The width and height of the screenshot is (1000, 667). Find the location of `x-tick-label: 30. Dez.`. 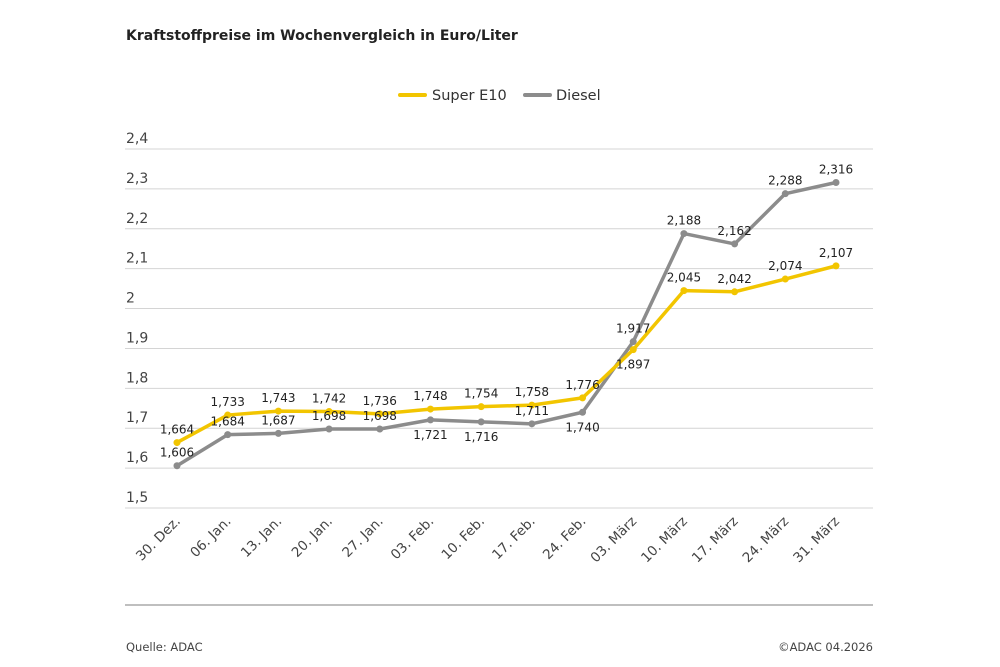

x-tick-label: 30. Dez. is located at coordinates (158, 539).